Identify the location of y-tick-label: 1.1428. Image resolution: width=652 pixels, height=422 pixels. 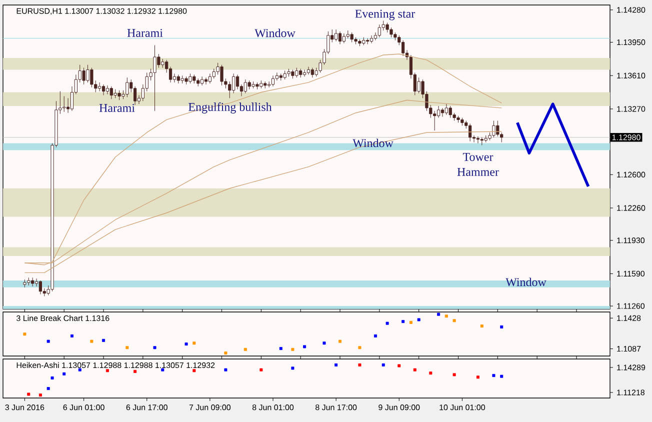
(629, 318).